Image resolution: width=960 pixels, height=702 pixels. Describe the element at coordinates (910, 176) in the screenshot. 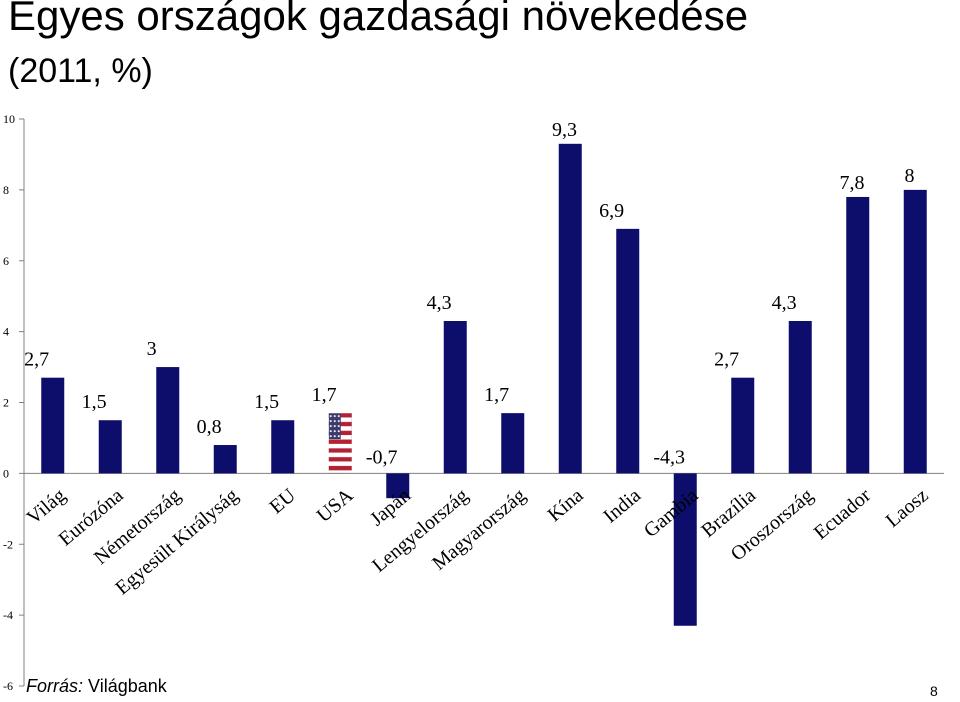

I see `data-label: 8` at that location.